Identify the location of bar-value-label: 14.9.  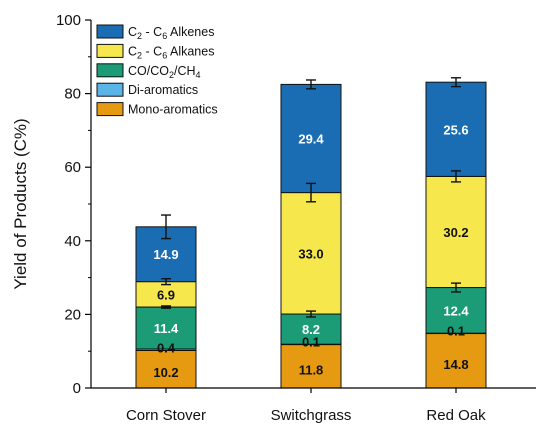
(165, 254).